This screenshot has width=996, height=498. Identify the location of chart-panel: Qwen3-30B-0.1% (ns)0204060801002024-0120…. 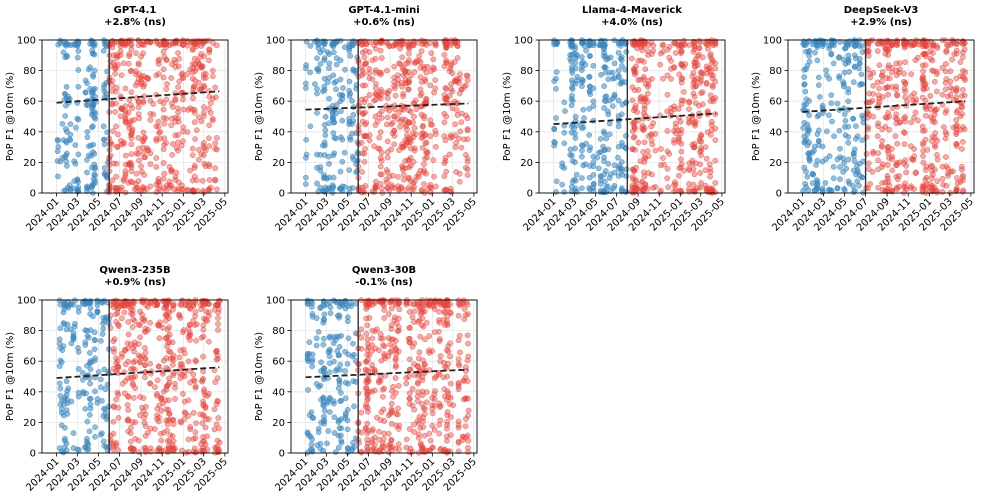
(366, 379).